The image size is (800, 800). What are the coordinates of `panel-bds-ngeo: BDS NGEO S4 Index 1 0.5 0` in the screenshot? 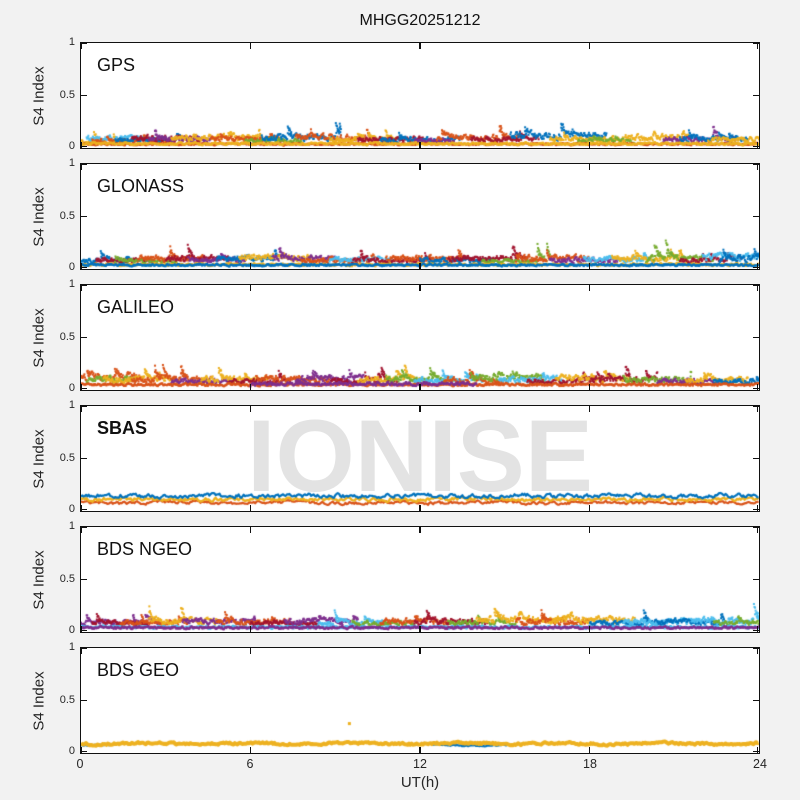 It's located at (395, 578).